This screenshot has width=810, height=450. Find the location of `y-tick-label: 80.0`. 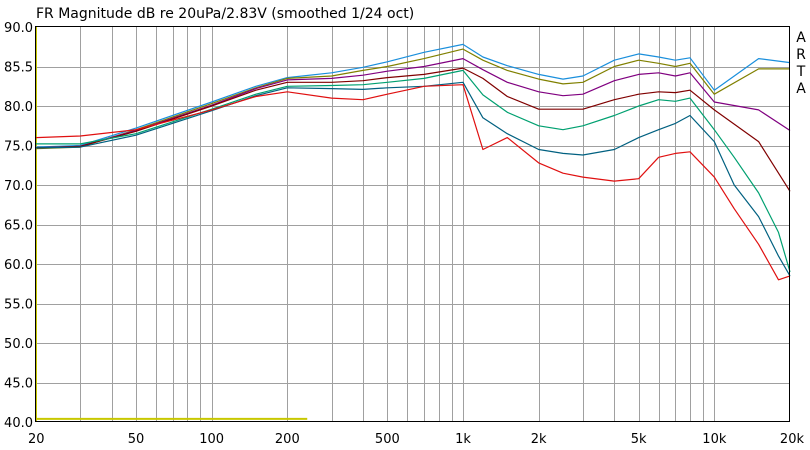

y-tick-label: 80.0 is located at coordinates (18, 107).